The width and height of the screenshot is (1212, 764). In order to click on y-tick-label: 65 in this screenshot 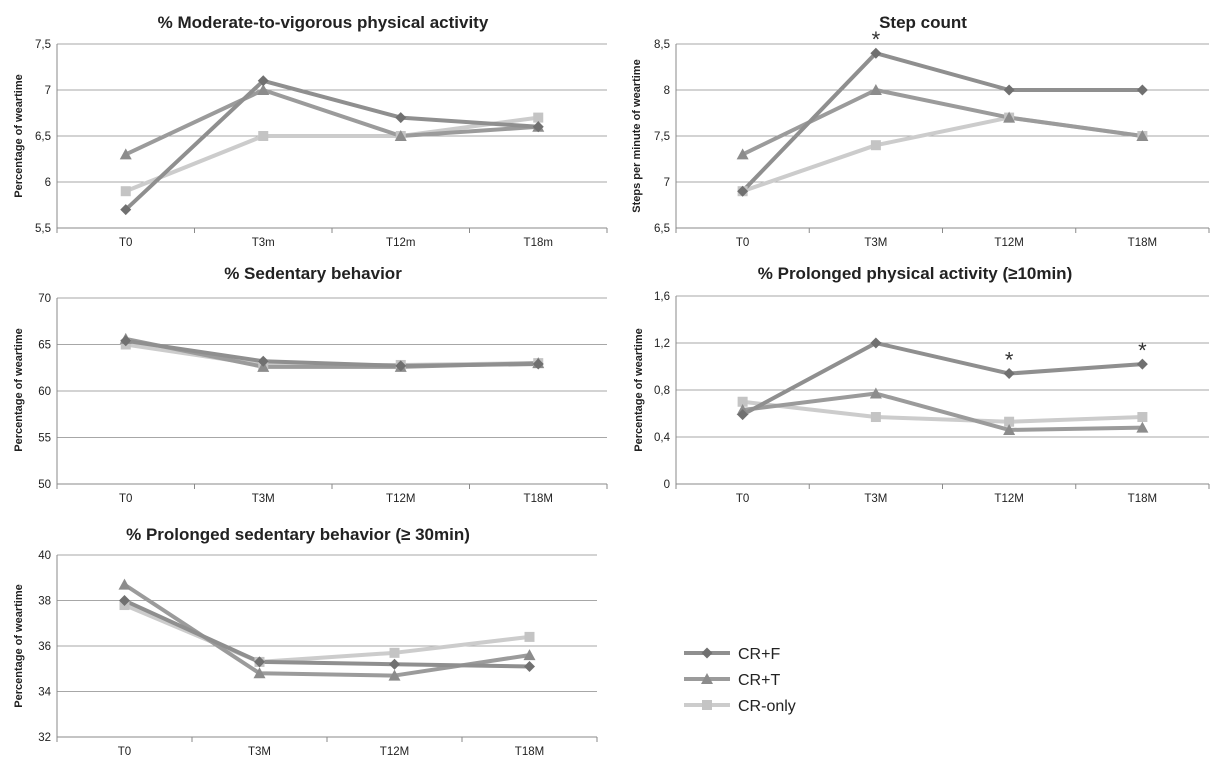, I will do `click(44, 346)`.